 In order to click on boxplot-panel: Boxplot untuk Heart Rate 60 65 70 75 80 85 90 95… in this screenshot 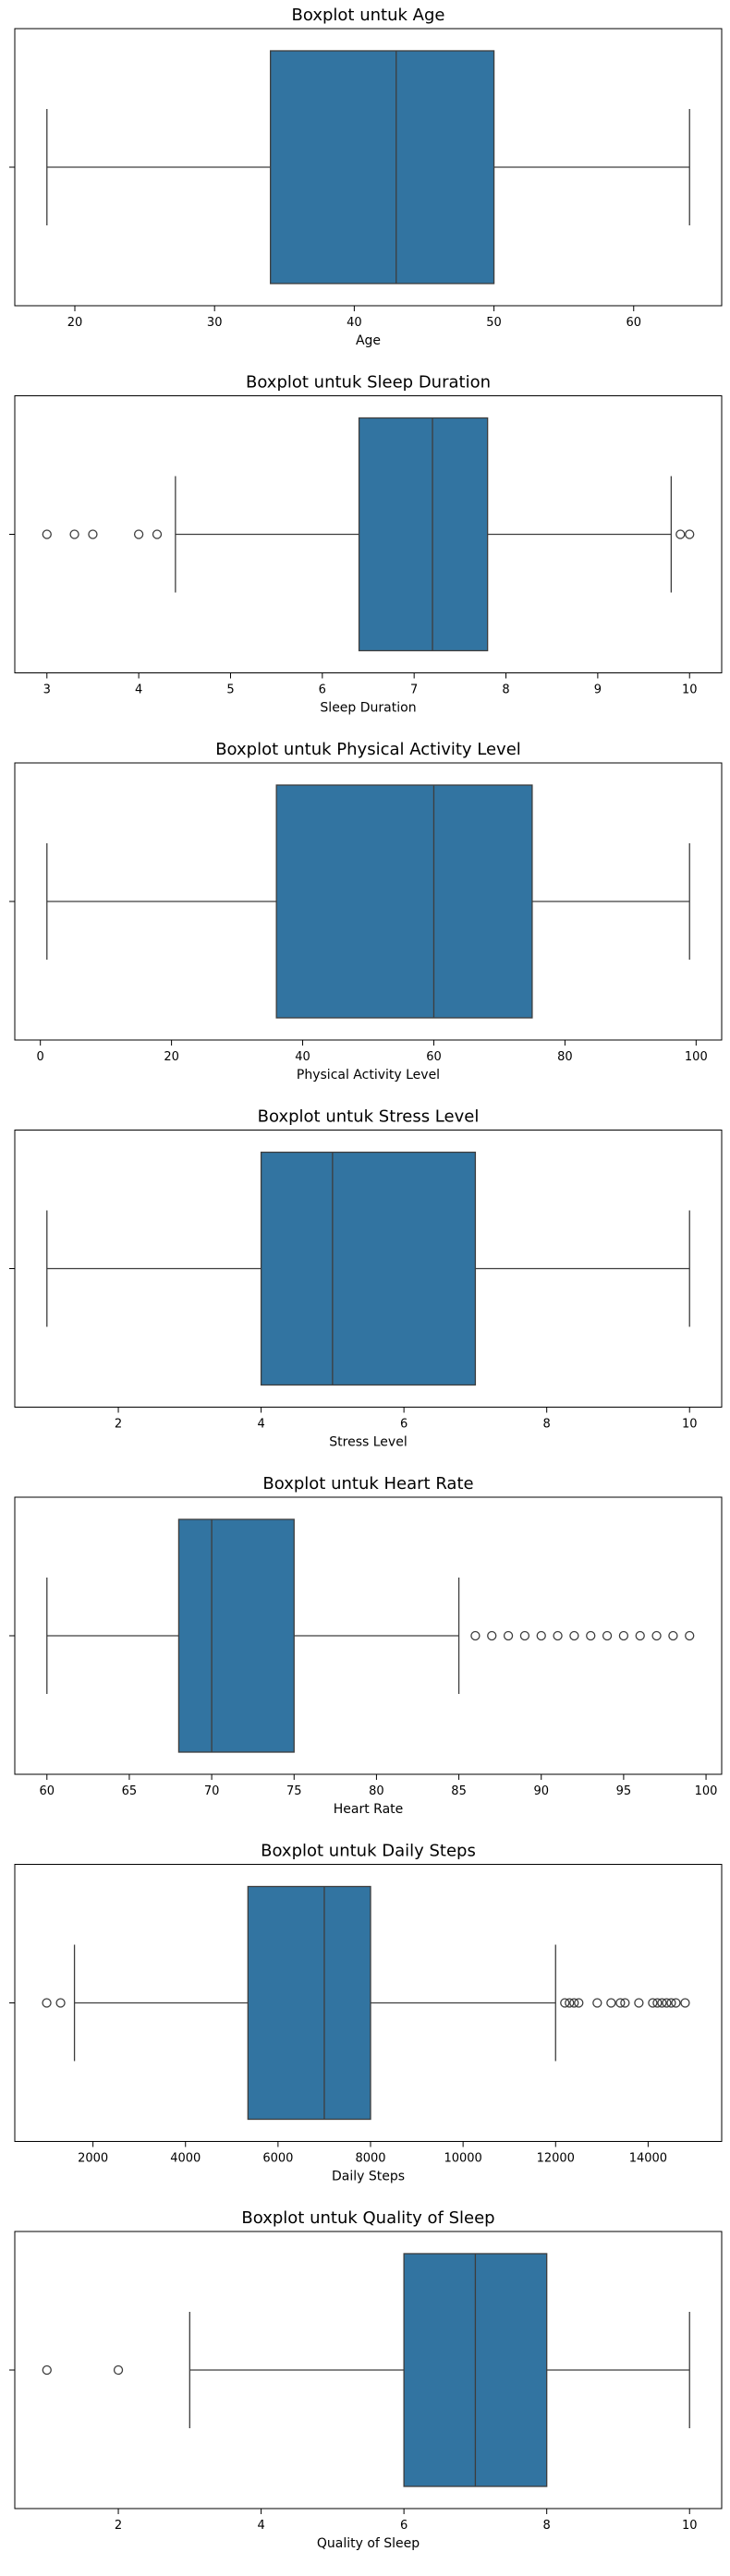, I will do `click(366, 1645)`.